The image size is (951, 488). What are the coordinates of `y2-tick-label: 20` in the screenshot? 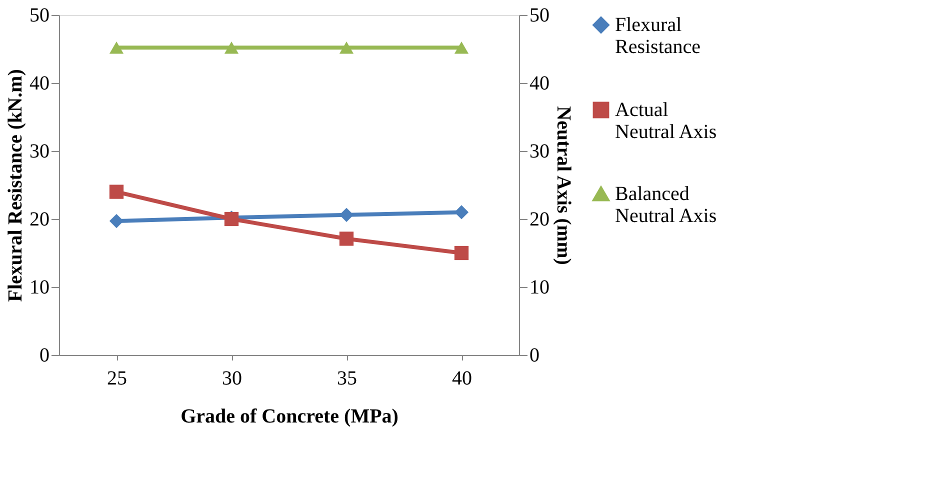 It's located at (540, 219).